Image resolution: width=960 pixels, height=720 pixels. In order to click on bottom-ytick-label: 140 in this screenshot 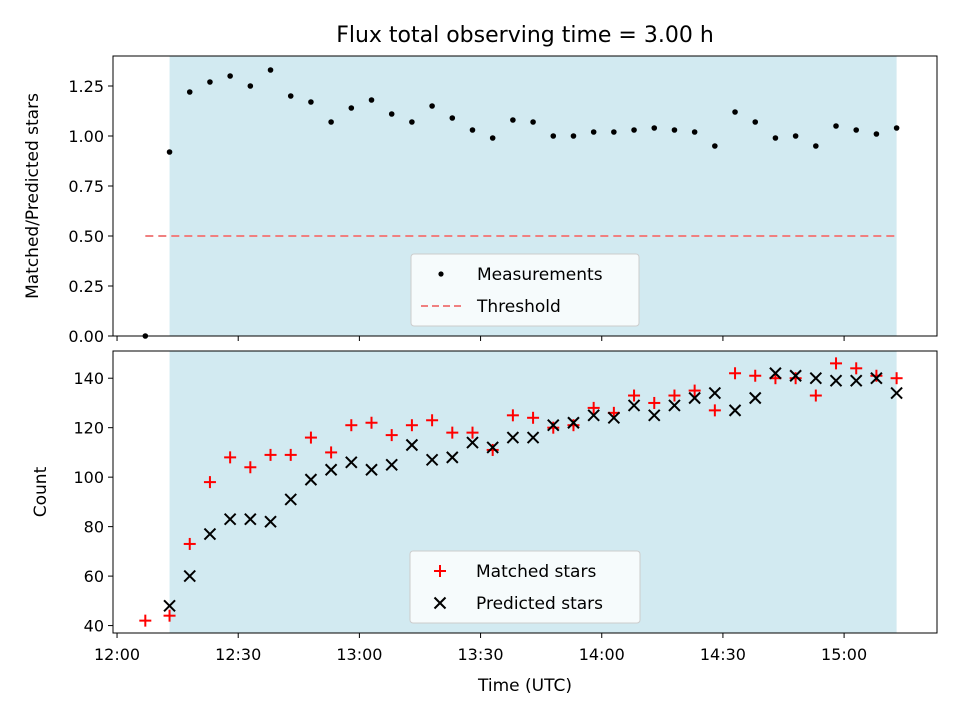, I will do `click(88, 378)`.